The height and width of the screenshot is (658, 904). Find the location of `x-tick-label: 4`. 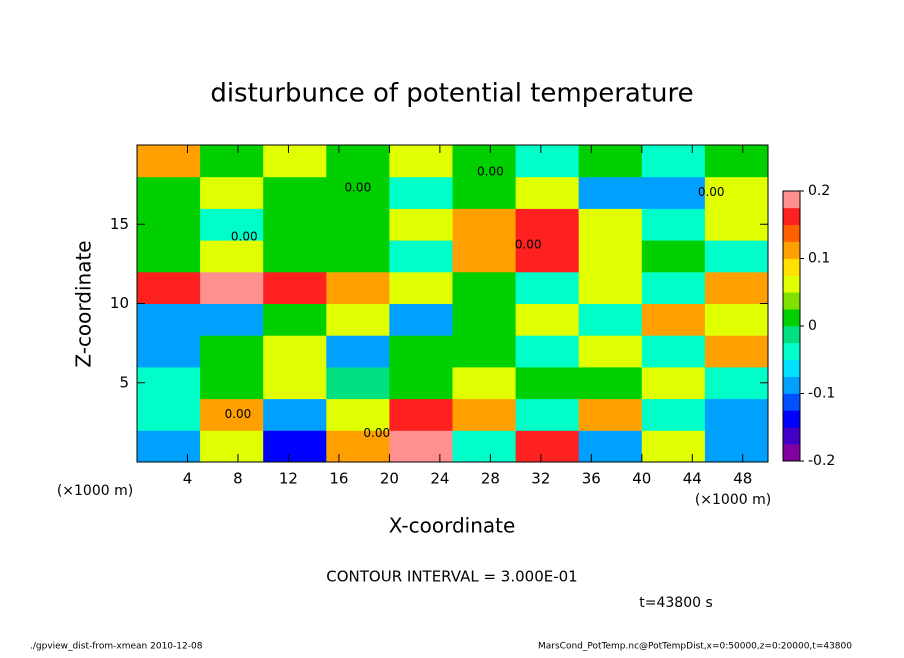

x-tick-label: 4 is located at coordinates (188, 479).